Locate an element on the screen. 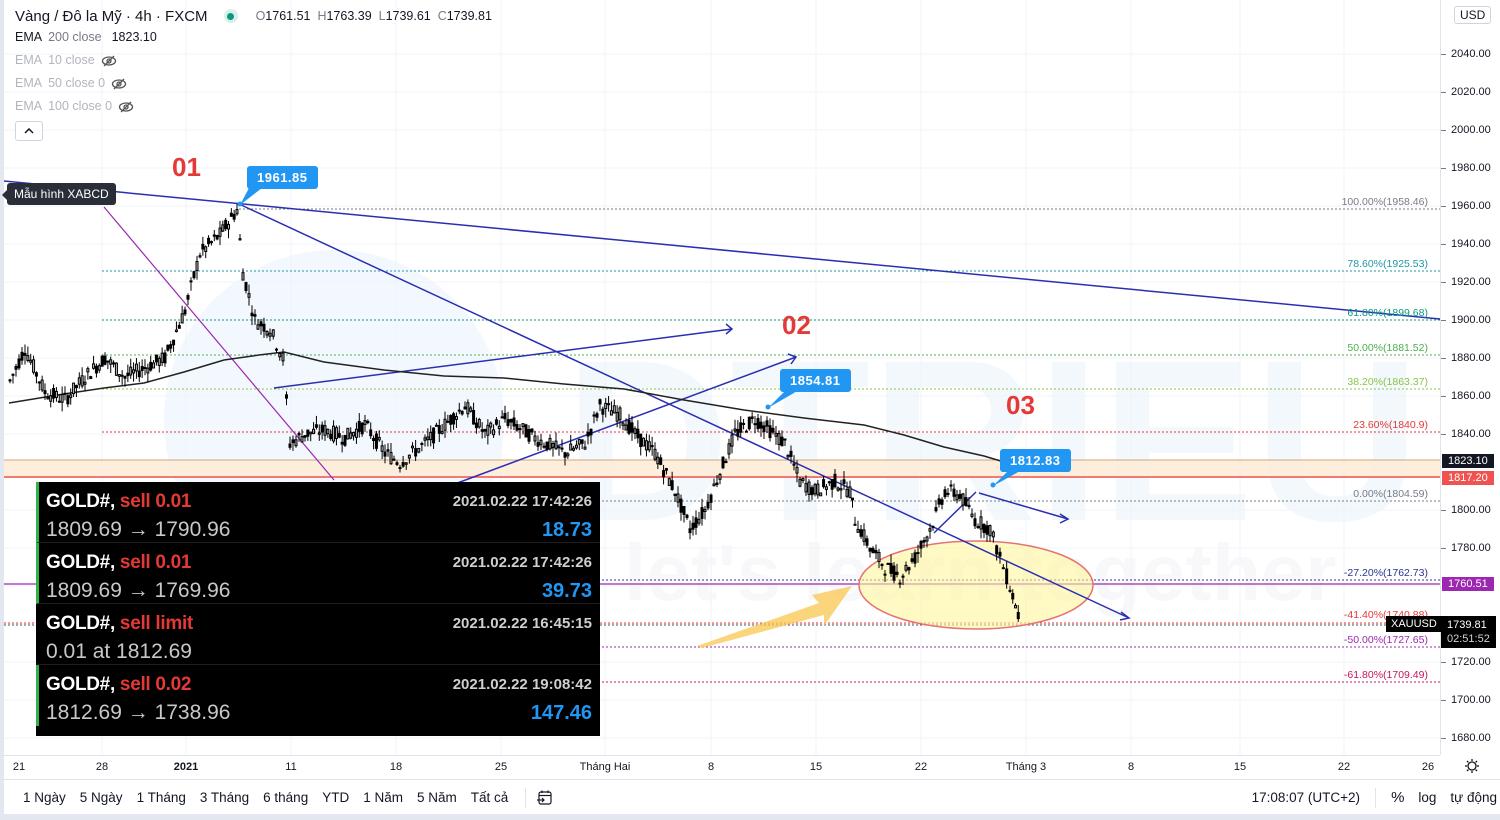  resistance-price-tag: 1817.20 is located at coordinates (1468, 478).